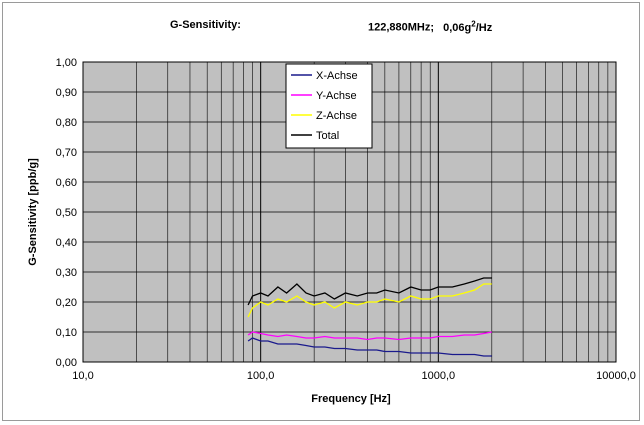  Describe the element at coordinates (66, 333) in the screenshot. I see `y-tick-label: 0,10` at that location.